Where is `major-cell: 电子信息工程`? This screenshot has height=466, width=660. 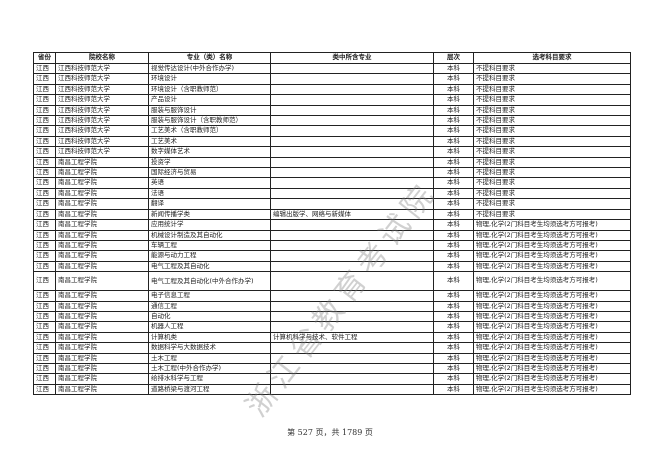
major-cell: 电子信息工程 is located at coordinates (209, 296).